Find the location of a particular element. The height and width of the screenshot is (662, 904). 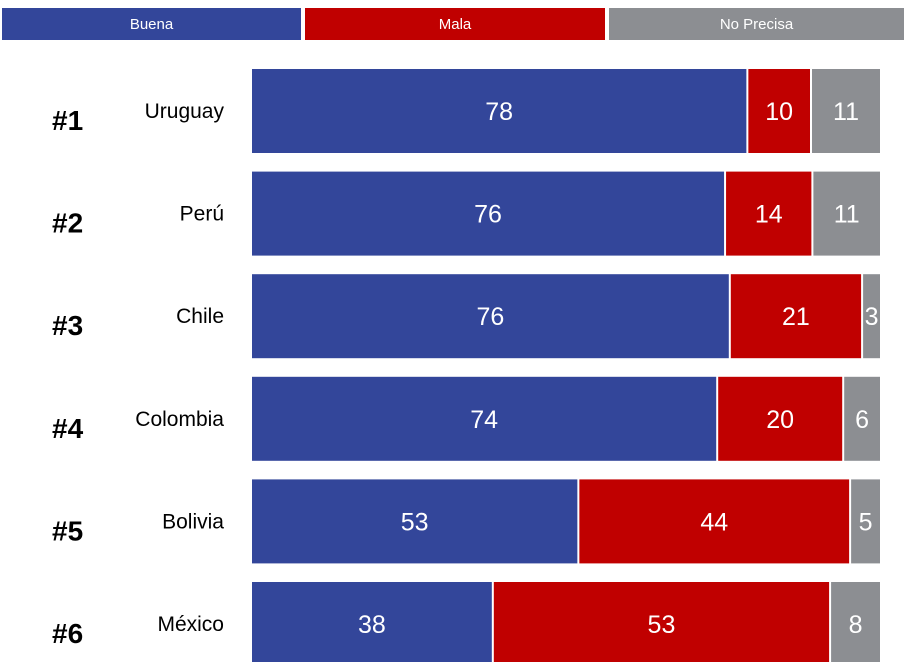

rank-label: #2 is located at coordinates (67, 223).